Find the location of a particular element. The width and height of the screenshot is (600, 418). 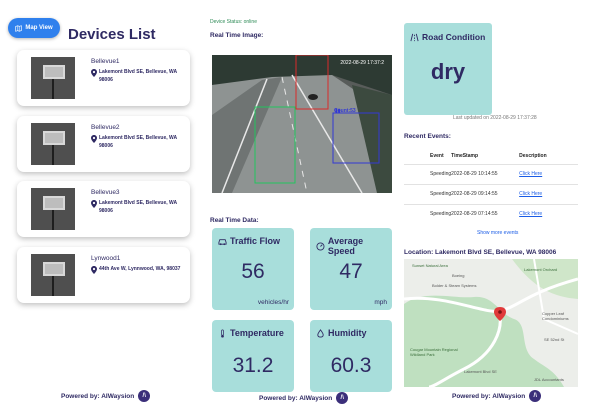

map-view-label: Map View is located at coordinates (39, 28).